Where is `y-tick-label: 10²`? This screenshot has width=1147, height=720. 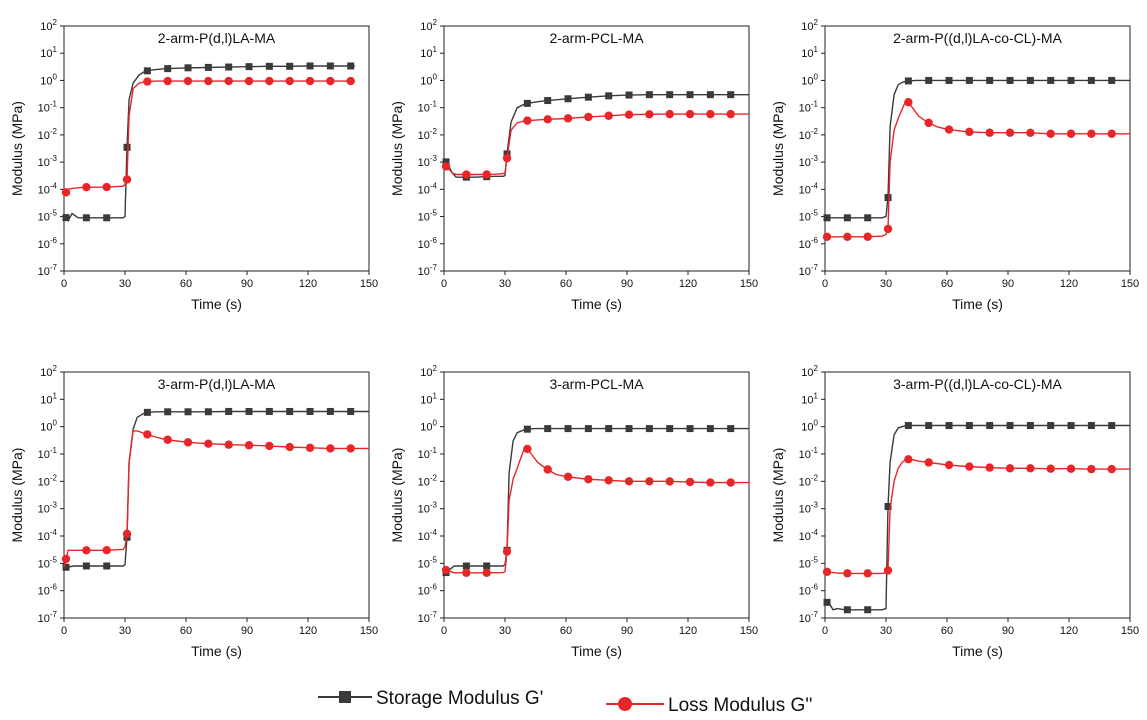 y-tick-label: 10² is located at coordinates (809, 371).